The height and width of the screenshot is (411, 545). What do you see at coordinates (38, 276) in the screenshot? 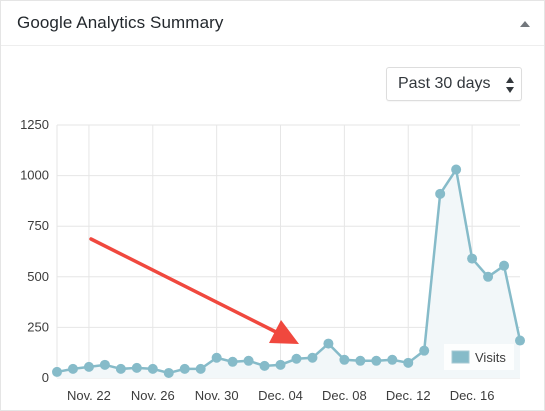
I see `y-tick-label: 500` at bounding box center [38, 276].